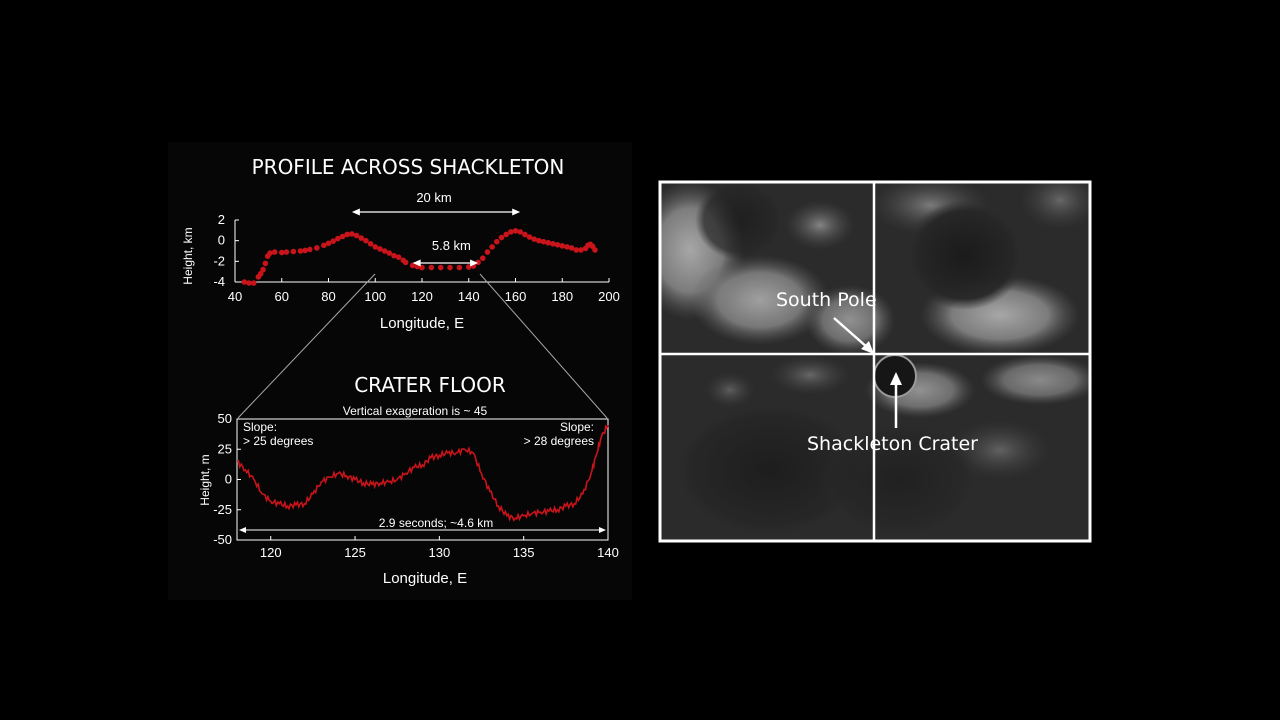 The height and width of the screenshot is (720, 1280). What do you see at coordinates (228, 479) in the screenshot?
I see `crater-y-tick-label: 0` at bounding box center [228, 479].